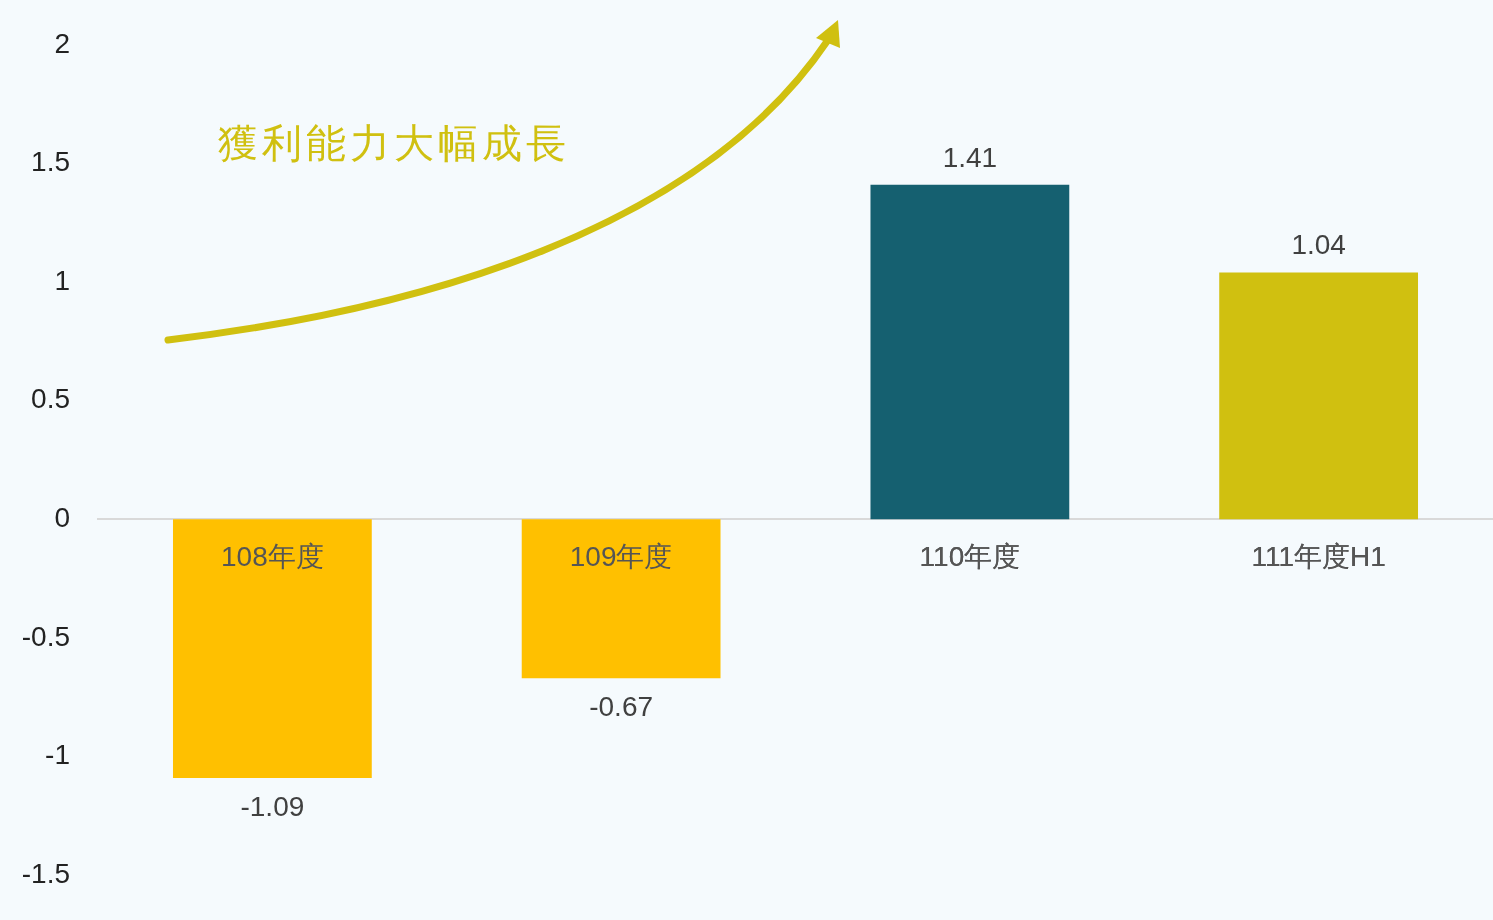  Describe the element at coordinates (970, 157) in the screenshot. I see `data-label: 1.41` at that location.